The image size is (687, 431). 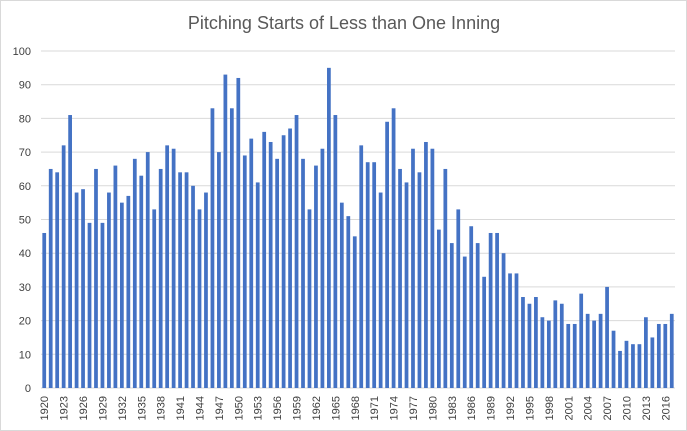 What do you see at coordinates (569, 408) in the screenshot?
I see `x-tick-label: 2001` at bounding box center [569, 408].